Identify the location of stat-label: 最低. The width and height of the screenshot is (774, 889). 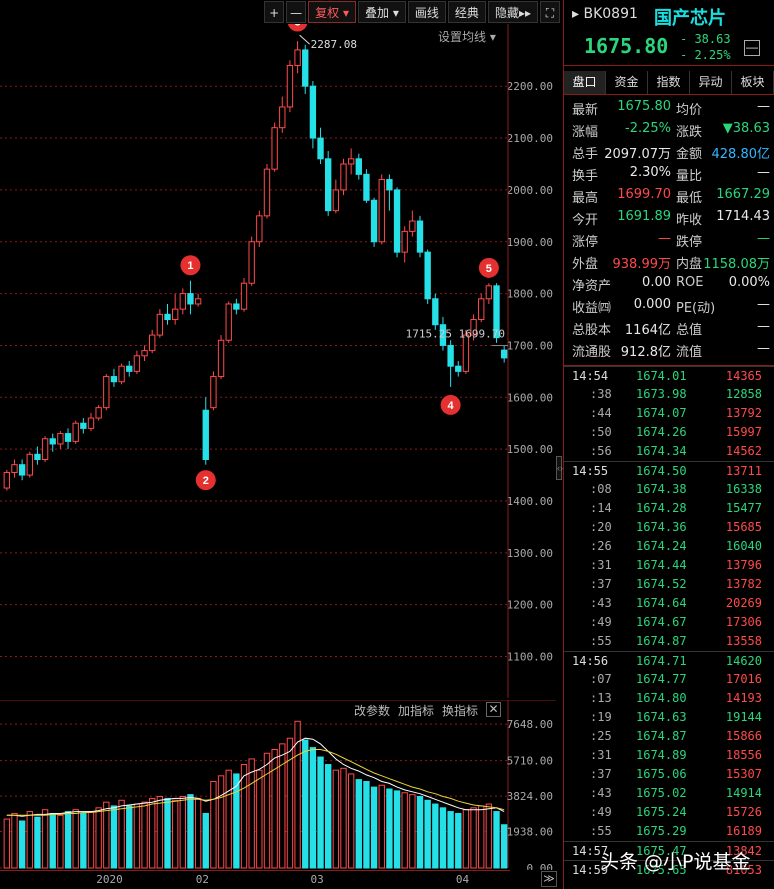
(689, 198).